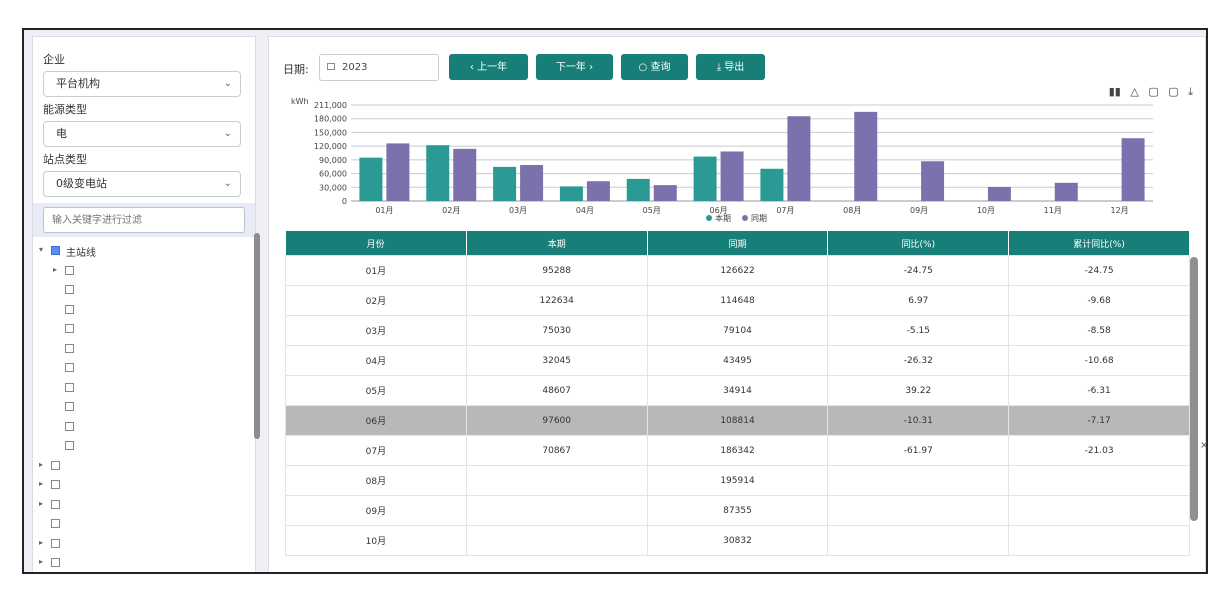 This screenshot has height=600, width=1230. I want to click on column-header: 月份, so click(376, 243).